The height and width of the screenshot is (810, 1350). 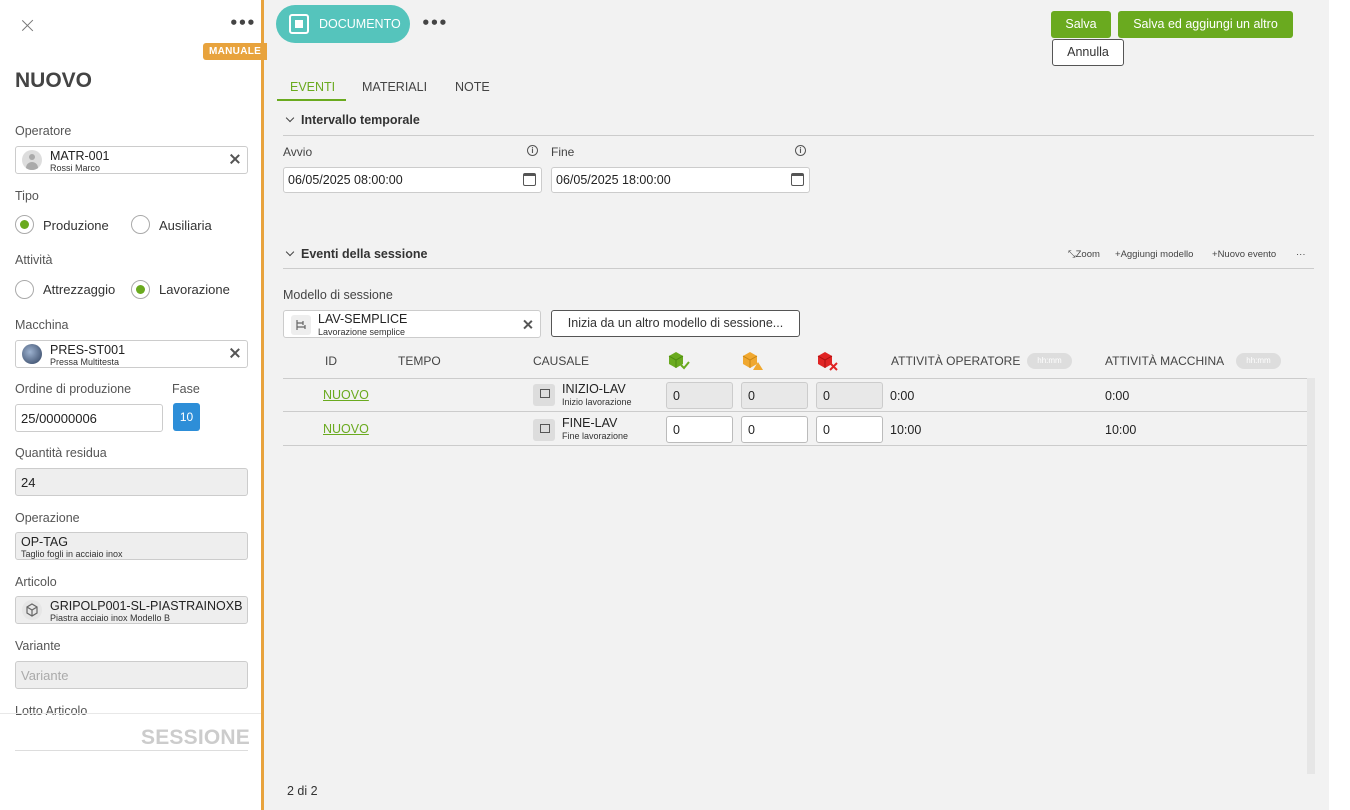 What do you see at coordinates (59, 418) in the screenshot?
I see `ordine-value: 25/00000006` at bounding box center [59, 418].